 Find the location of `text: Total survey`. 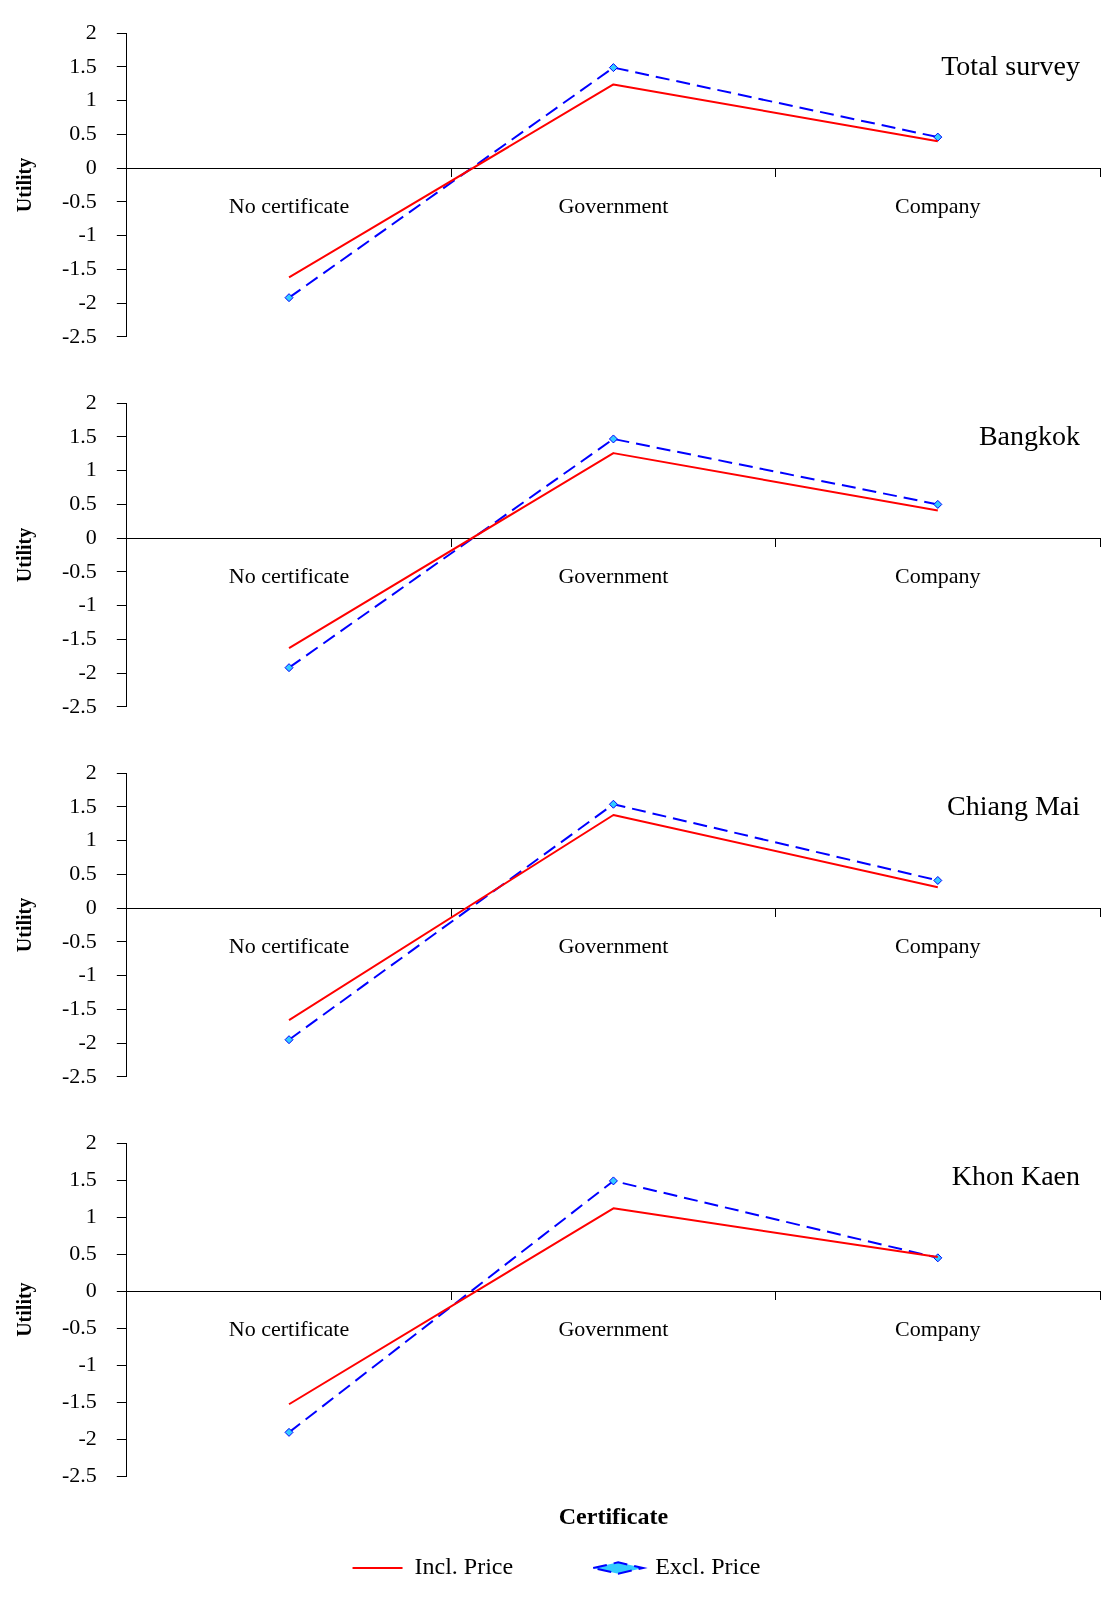

text: Total survey is located at coordinates (1010, 65).